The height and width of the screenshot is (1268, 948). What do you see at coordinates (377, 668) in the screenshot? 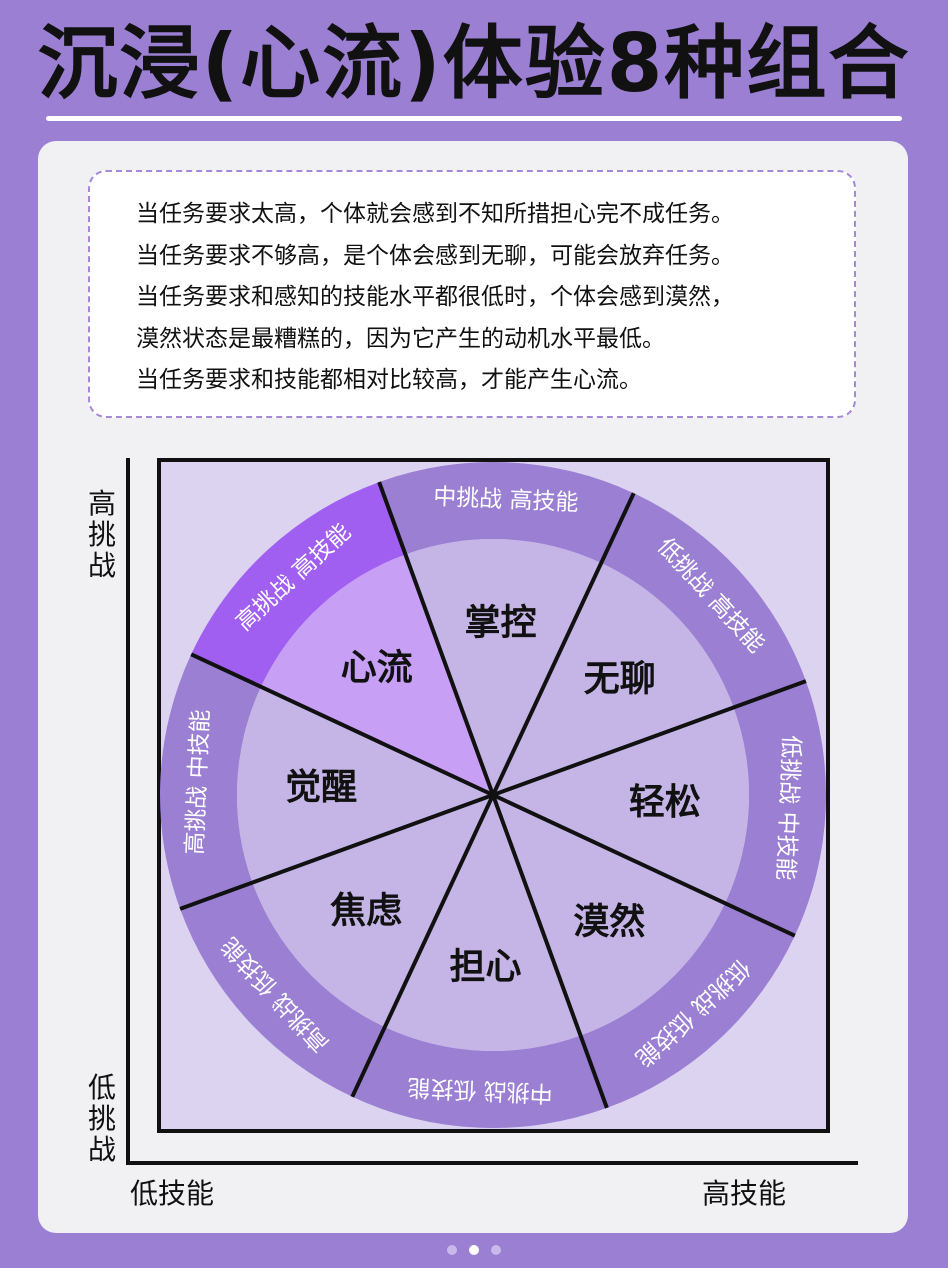
I see `segment-state-label: 心流` at bounding box center [377, 668].